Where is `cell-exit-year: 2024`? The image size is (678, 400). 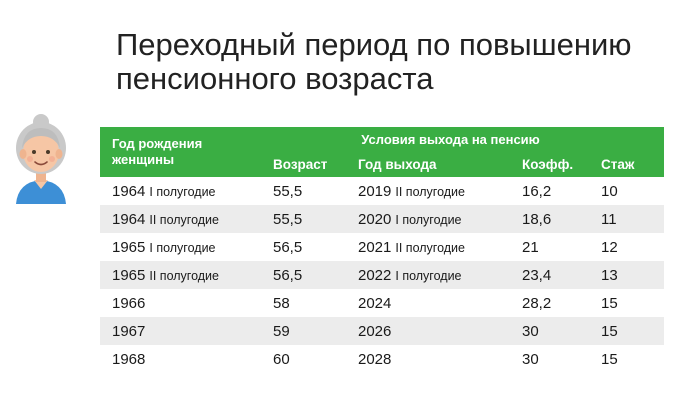
cell-exit-year: 2024 is located at coordinates (375, 303).